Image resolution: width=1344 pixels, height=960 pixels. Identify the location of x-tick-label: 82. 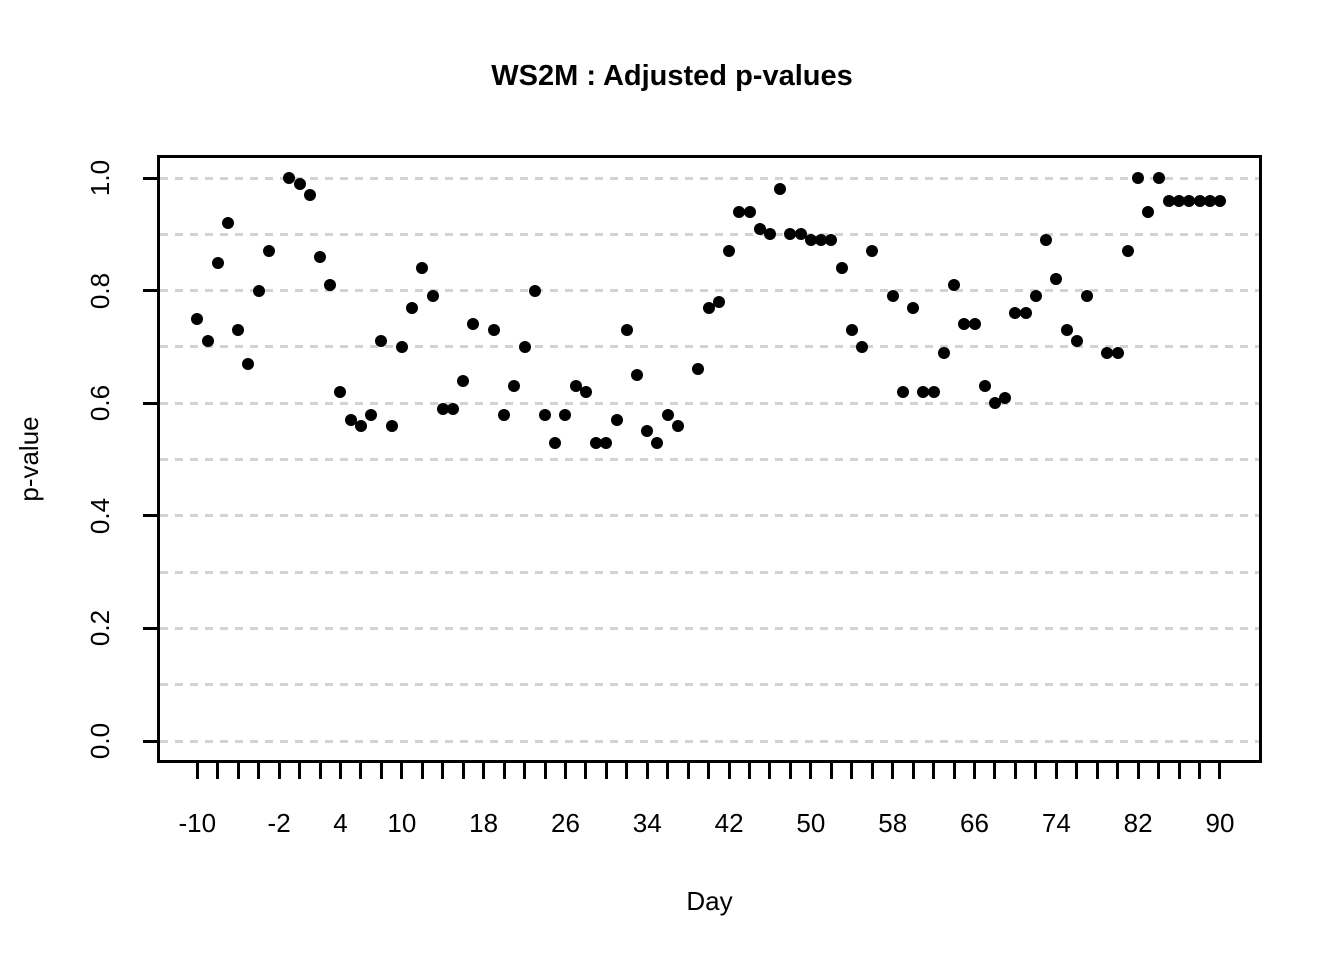
(1138, 823).